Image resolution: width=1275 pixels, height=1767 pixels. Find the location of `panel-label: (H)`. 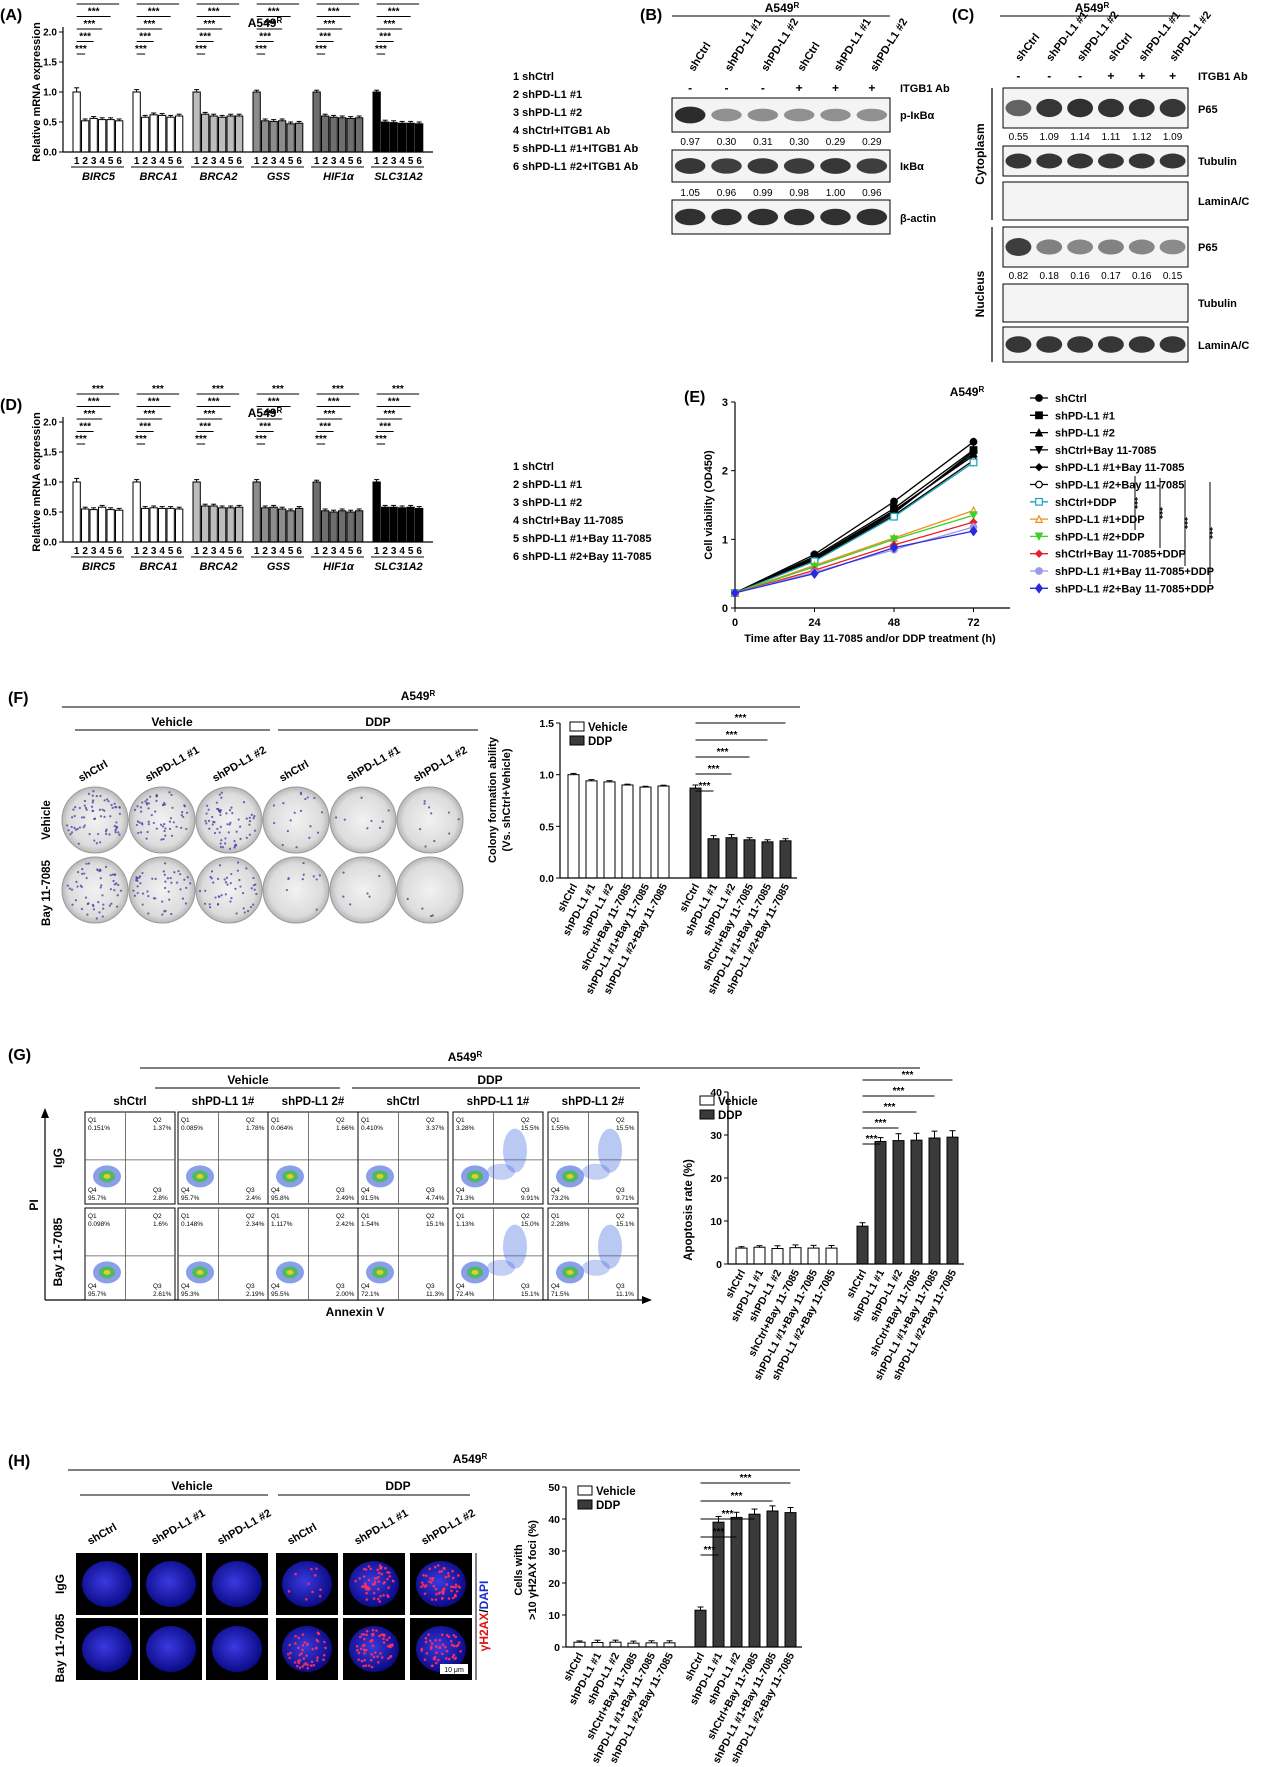

panel-label: (H) is located at coordinates (19, 1461).